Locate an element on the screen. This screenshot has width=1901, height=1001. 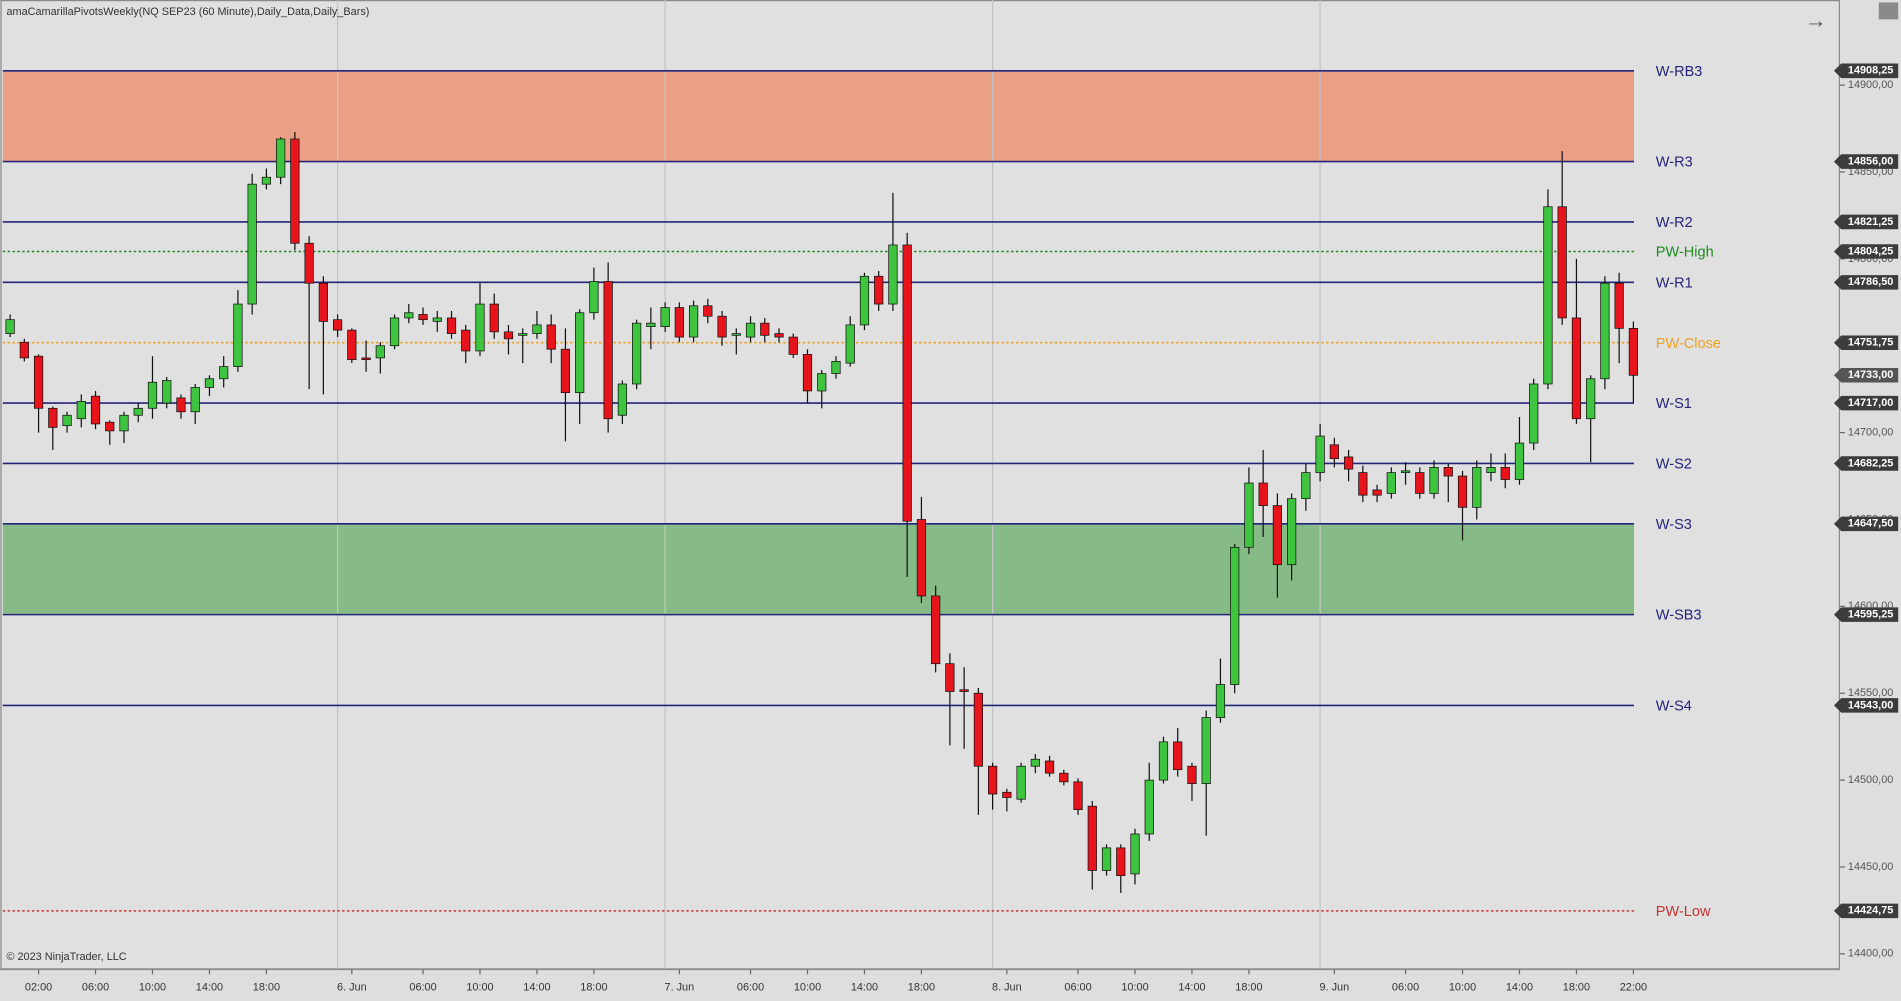
x-tick-label: 02:00 is located at coordinates (38, 988).